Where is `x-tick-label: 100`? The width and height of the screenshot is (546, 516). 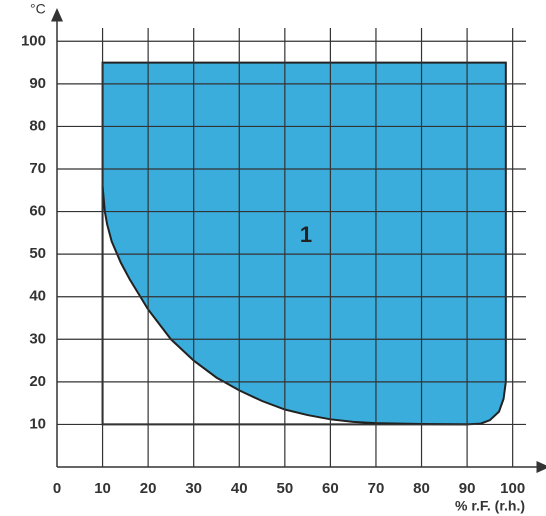 x-tick-label: 100 is located at coordinates (512, 488).